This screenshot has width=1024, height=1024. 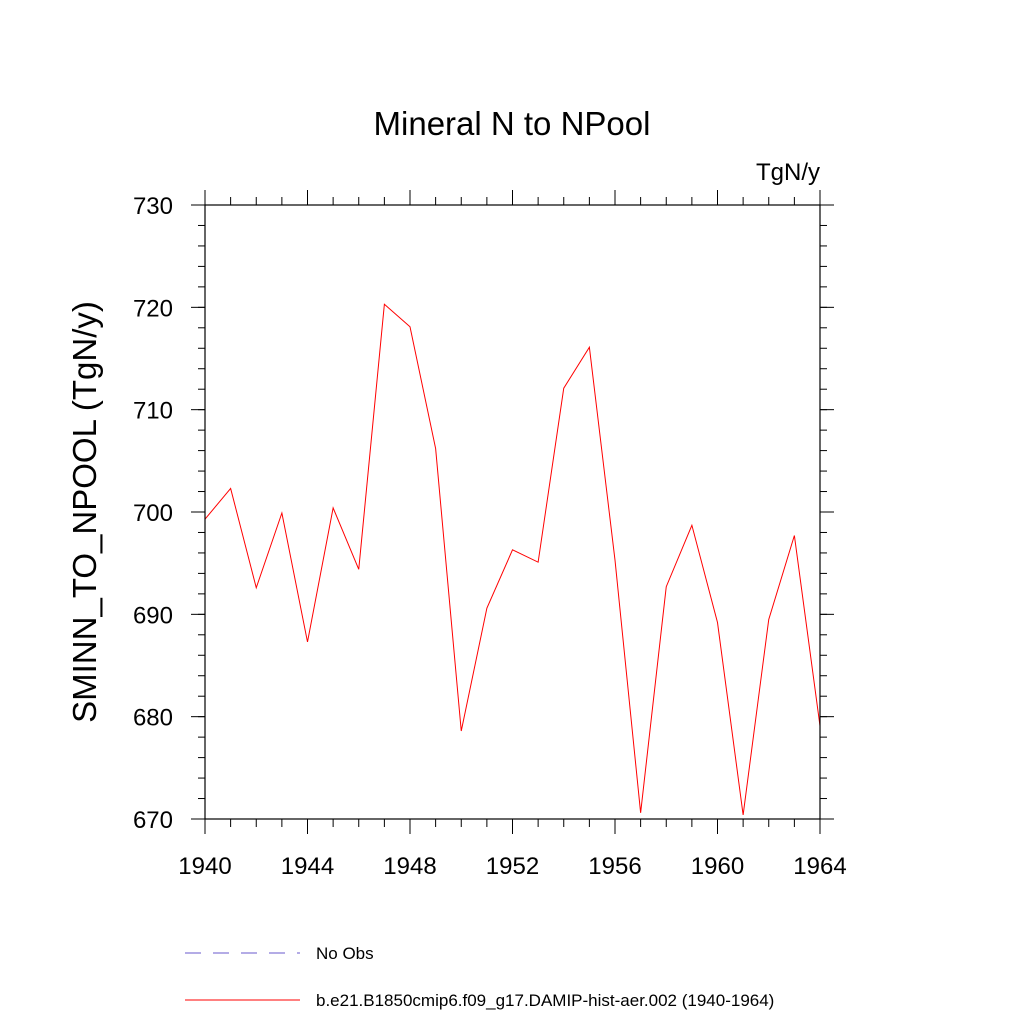 I want to click on y-tick-label: 690, so click(x=153, y=615).